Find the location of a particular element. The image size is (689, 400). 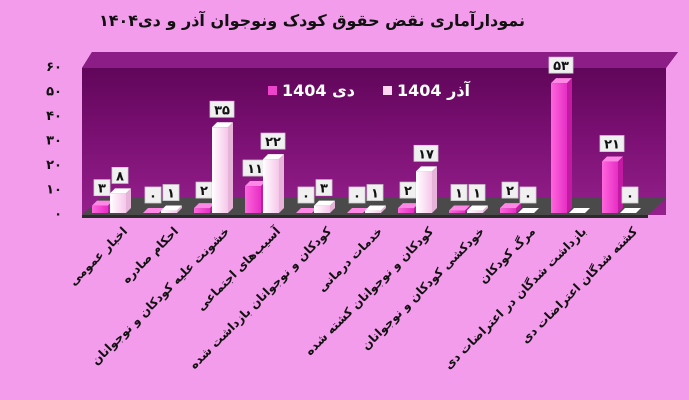

data-label: ۳۵ is located at coordinates (222, 110).